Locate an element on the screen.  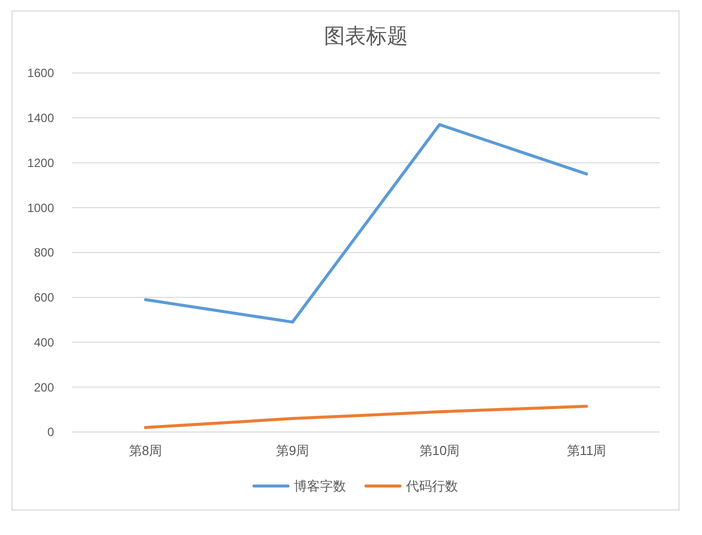
legend-label: 博客字数 is located at coordinates (320, 486).